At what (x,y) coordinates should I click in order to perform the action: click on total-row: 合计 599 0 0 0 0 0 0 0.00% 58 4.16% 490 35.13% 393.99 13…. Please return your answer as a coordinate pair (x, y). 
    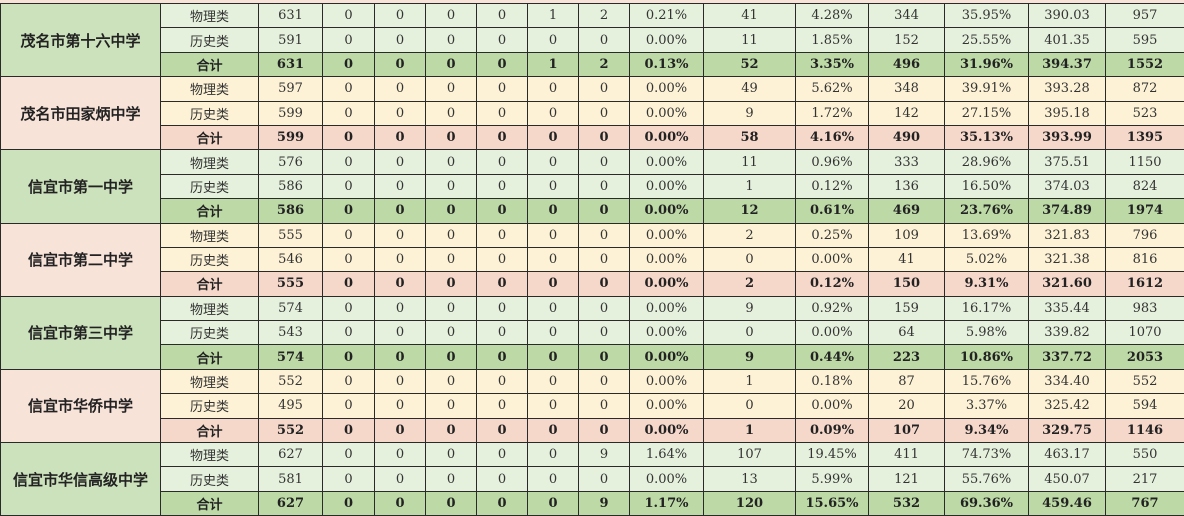
    Looking at the image, I should click on (592, 137).